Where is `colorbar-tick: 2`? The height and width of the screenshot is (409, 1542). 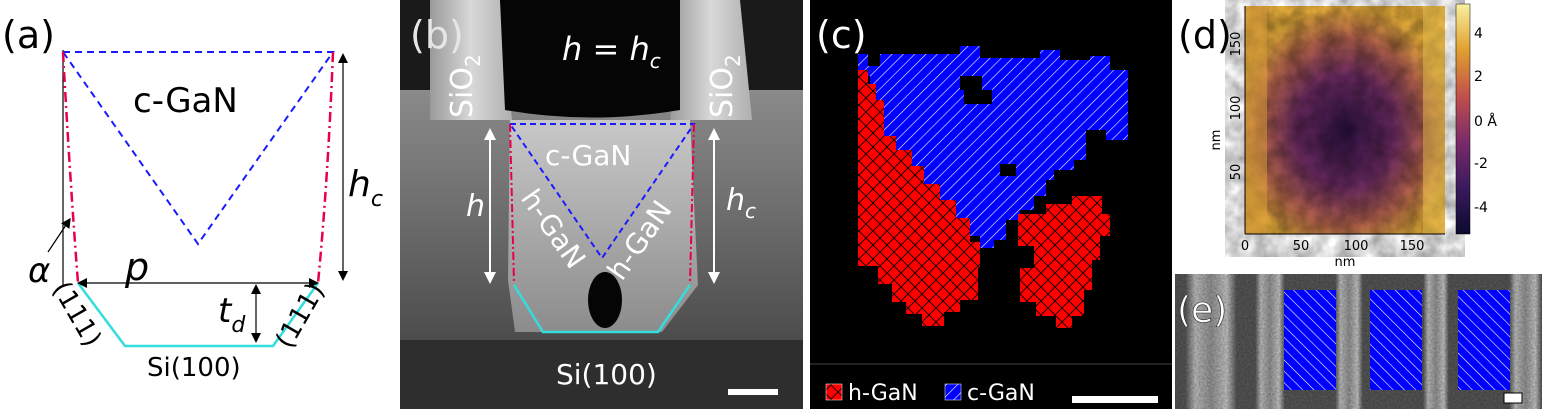 colorbar-tick: 2 is located at coordinates (1478, 77).